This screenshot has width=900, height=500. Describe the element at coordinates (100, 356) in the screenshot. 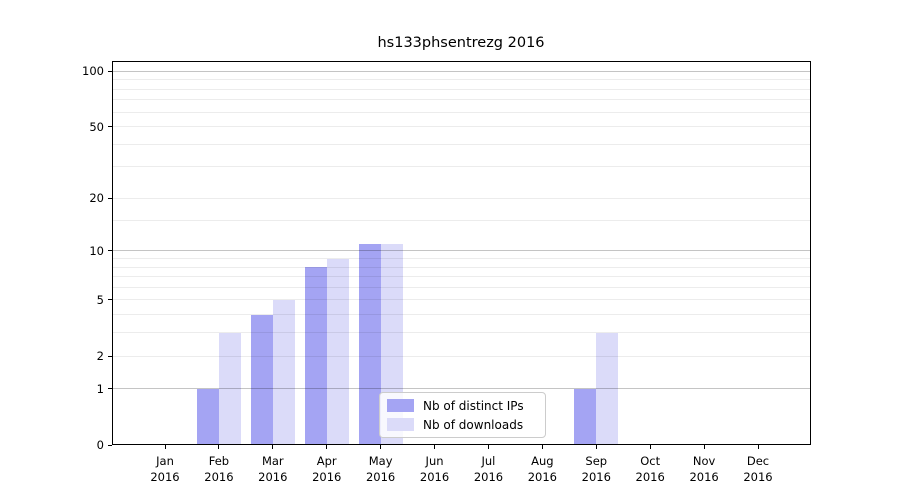

I see `y-tick-label-2: 2` at that location.